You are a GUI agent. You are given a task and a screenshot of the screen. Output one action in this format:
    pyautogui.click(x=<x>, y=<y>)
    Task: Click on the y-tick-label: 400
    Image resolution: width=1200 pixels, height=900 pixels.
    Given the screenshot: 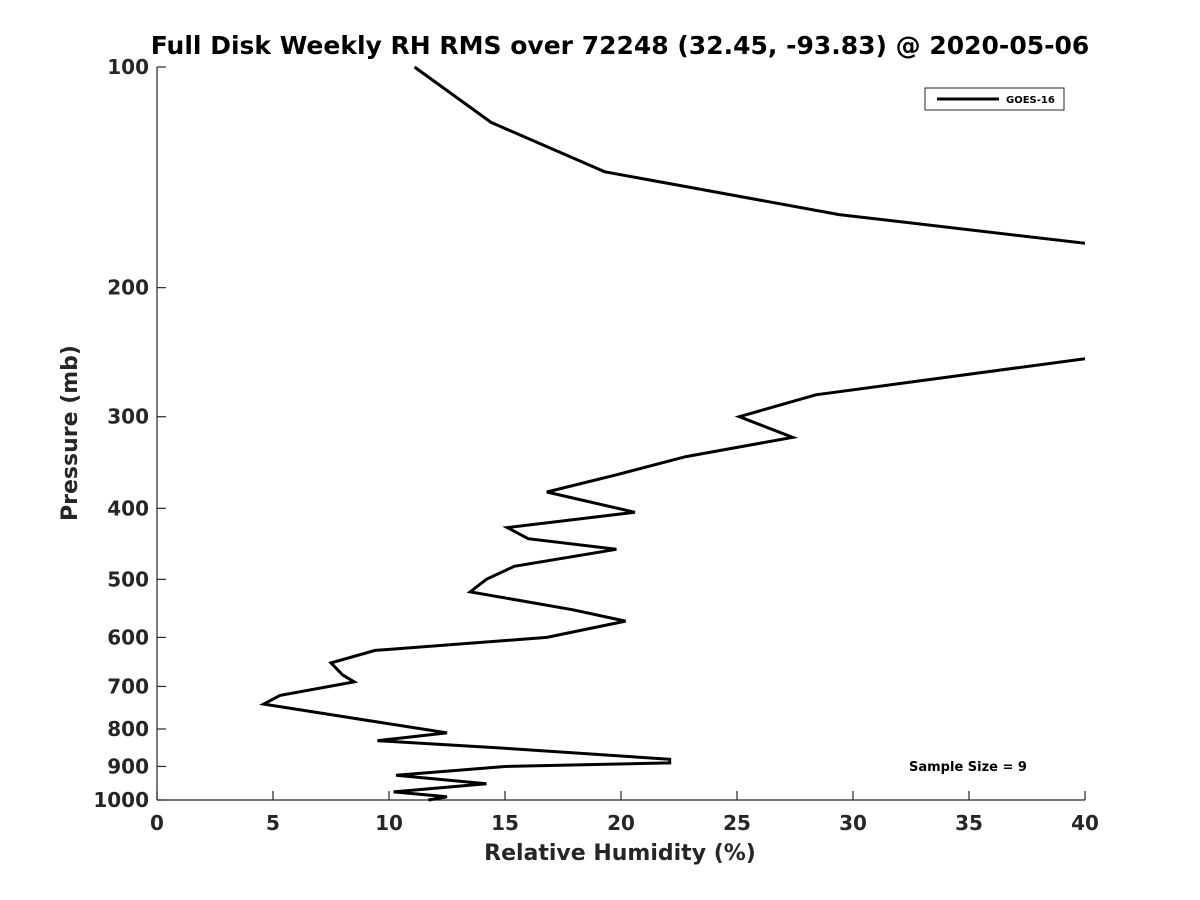 What is the action you would take?
    pyautogui.click(x=128, y=508)
    